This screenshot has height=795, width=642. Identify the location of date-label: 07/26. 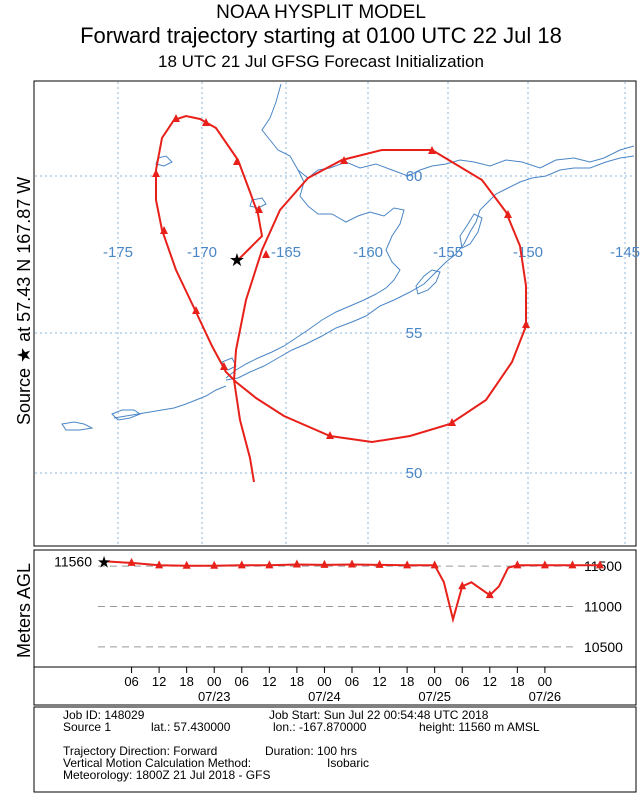
(545, 696).